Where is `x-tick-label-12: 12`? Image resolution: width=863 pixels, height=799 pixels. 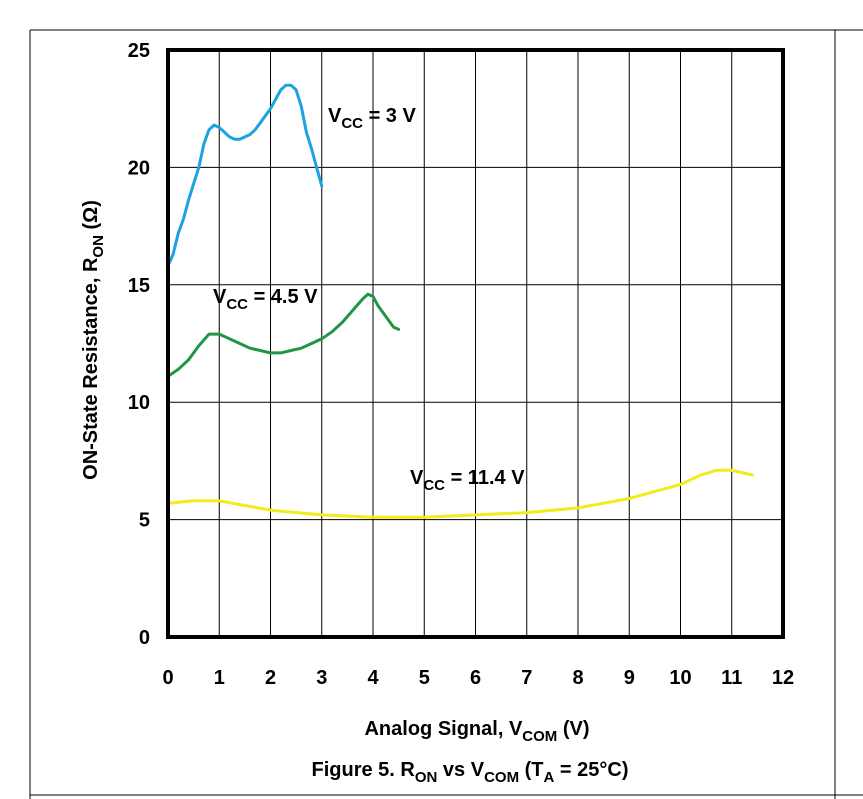 x-tick-label-12: 12 is located at coordinates (783, 678).